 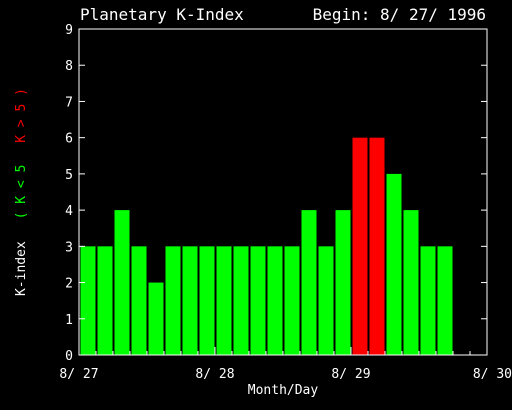 I want to click on y-tick-label: 8, so click(x=69, y=66).